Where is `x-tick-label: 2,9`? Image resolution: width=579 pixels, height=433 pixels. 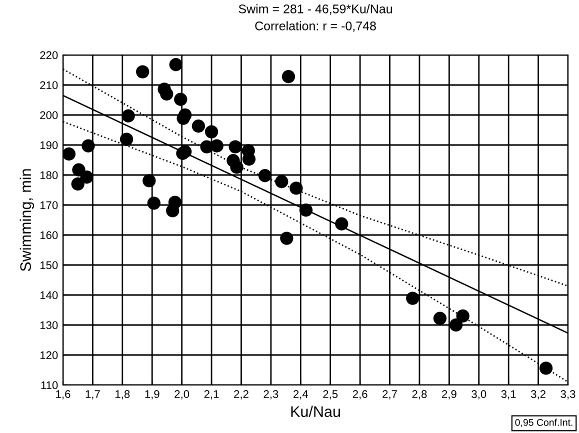
x-tick-label: 2,9 is located at coordinates (449, 395).